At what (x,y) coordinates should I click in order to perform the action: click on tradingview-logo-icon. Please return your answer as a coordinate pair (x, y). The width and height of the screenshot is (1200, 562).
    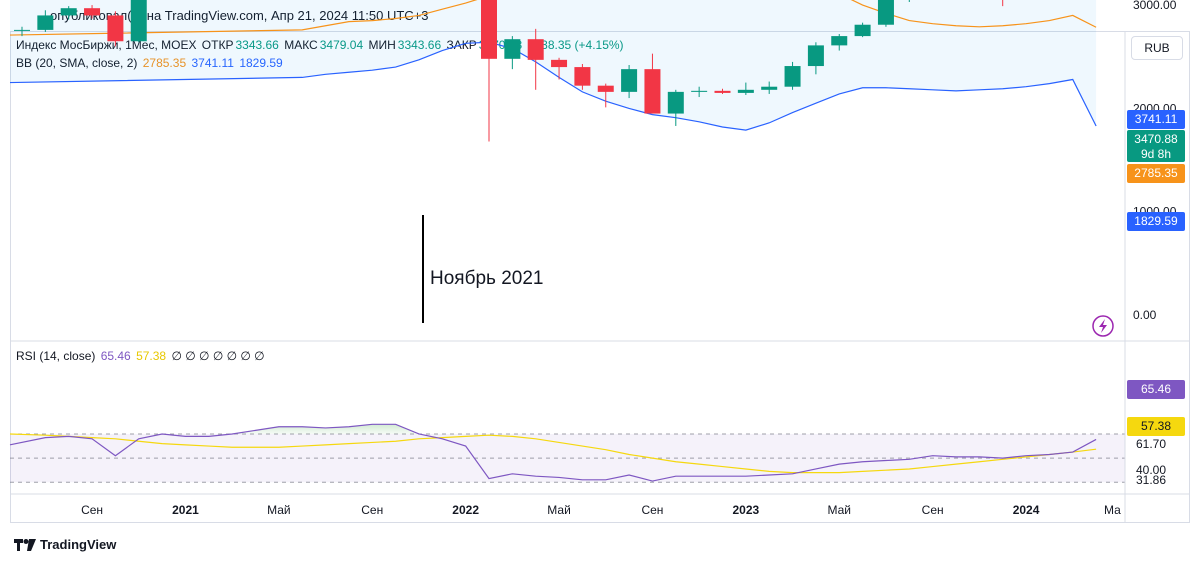
    Looking at the image, I should click on (25, 544).